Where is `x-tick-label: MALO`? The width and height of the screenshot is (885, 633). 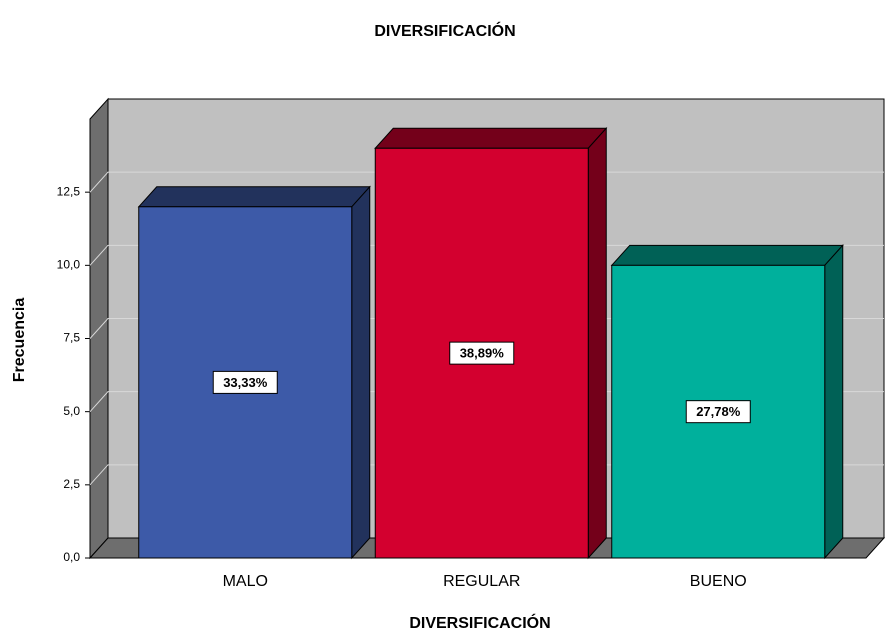
x-tick-label: MALO is located at coordinates (245, 581).